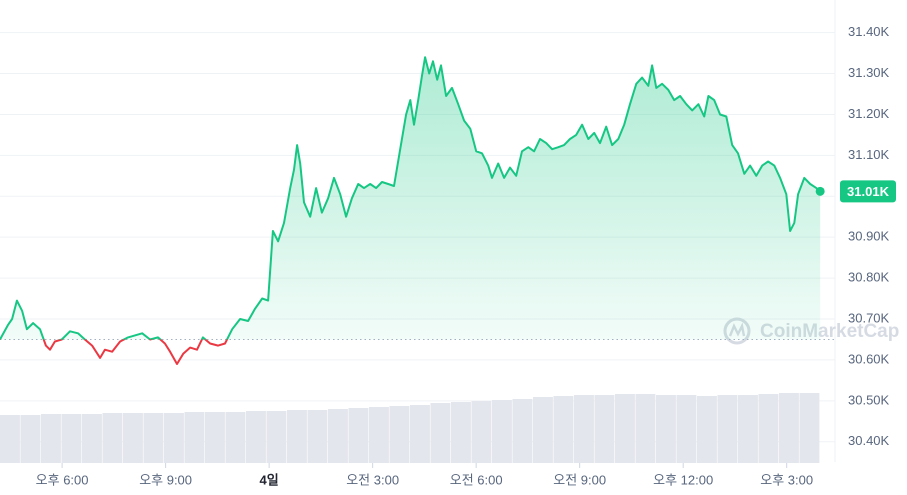 This screenshot has width=907, height=495. What do you see at coordinates (869, 113) in the screenshot?
I see `y-tick-label: 31.20K` at bounding box center [869, 113].